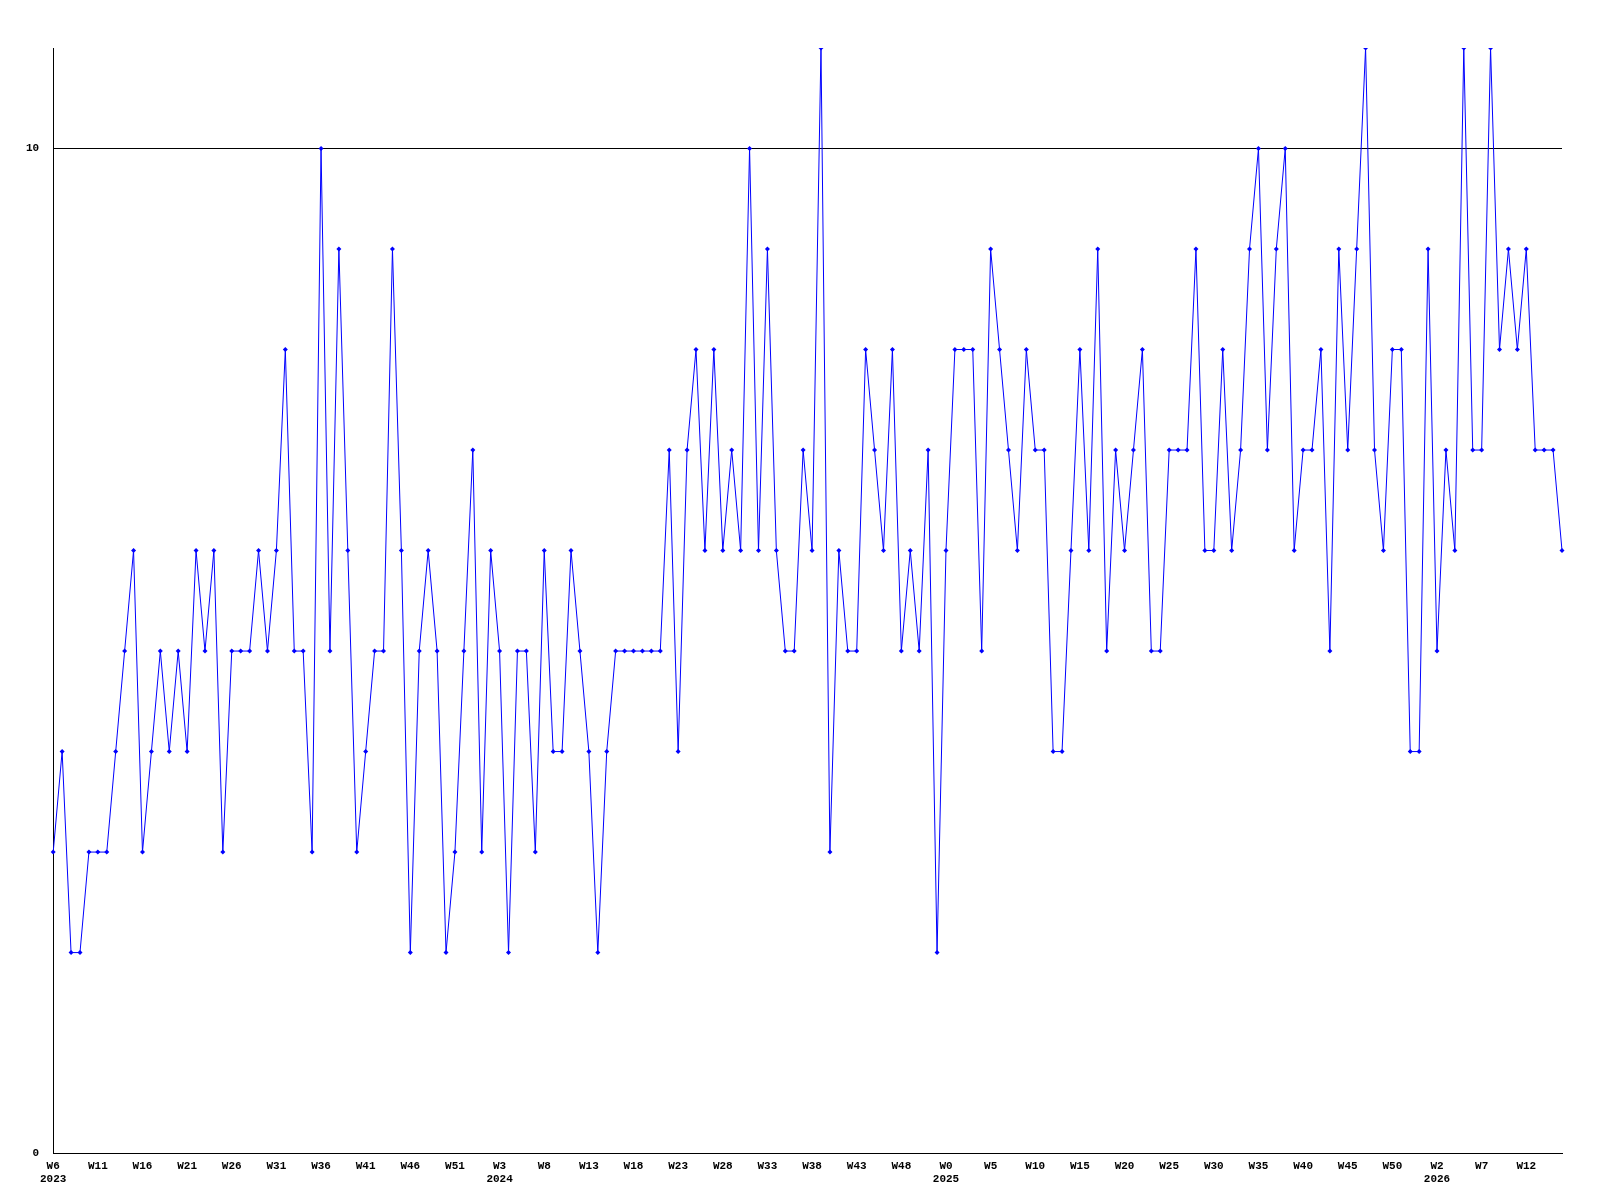  What do you see at coordinates (187, 1165) in the screenshot?
I see `x-tick-label: W21` at bounding box center [187, 1165].